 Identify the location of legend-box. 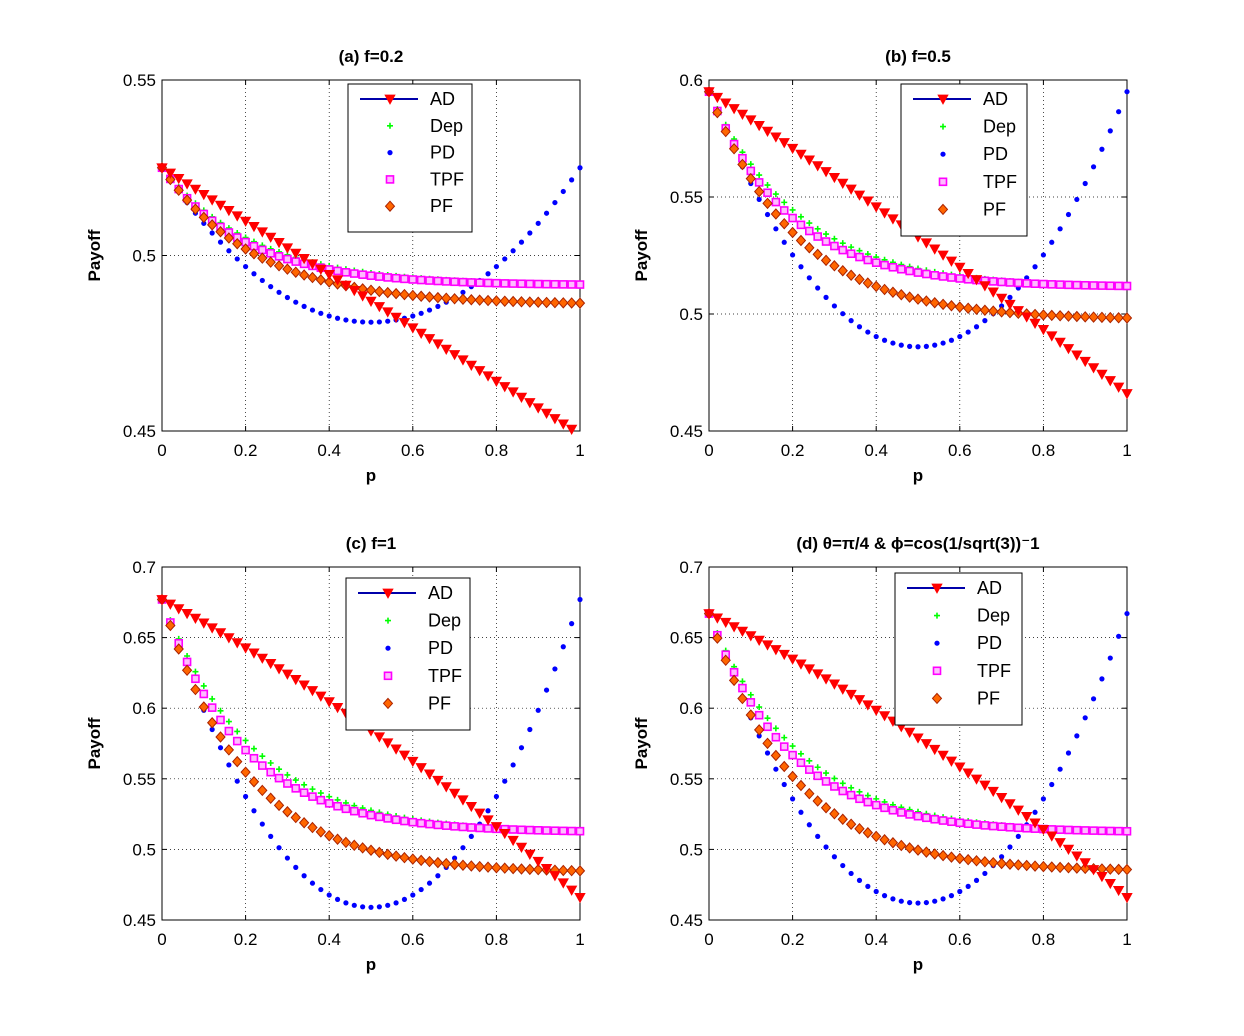
(410, 158).